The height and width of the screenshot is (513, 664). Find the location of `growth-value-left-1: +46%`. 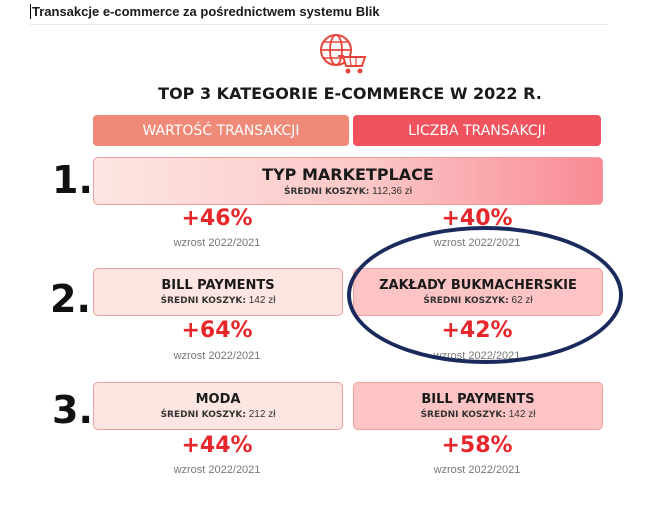

growth-value-left-1: +46% is located at coordinates (217, 218).